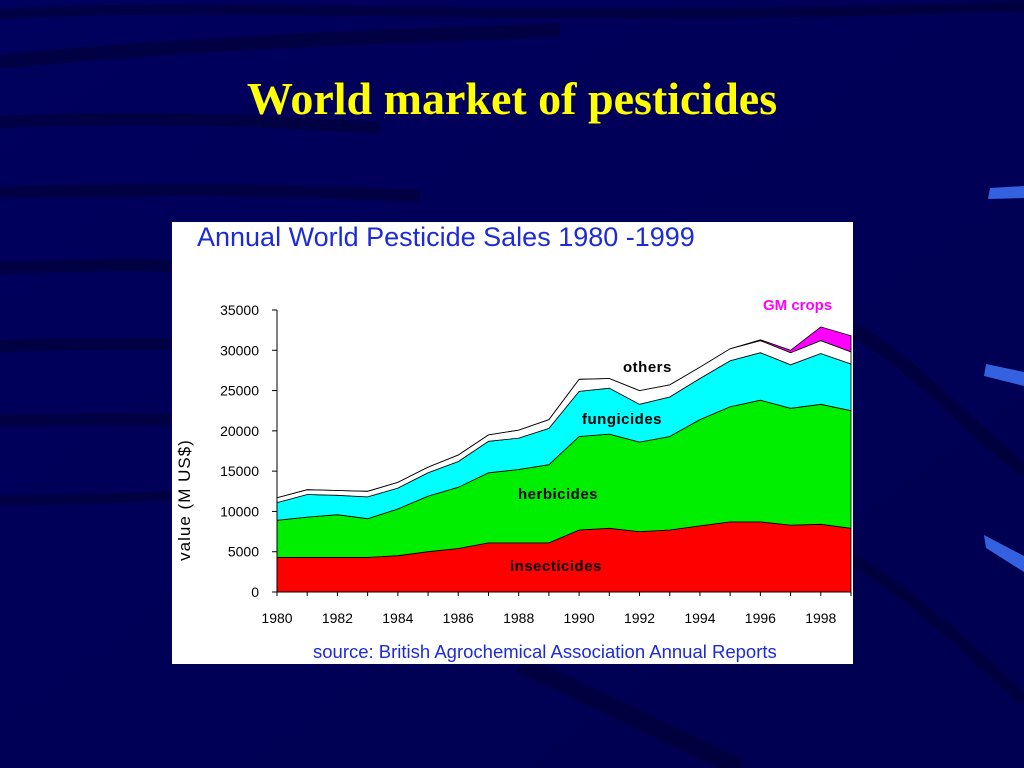  I want to click on label-gm-crops: GM crops, so click(797, 305).